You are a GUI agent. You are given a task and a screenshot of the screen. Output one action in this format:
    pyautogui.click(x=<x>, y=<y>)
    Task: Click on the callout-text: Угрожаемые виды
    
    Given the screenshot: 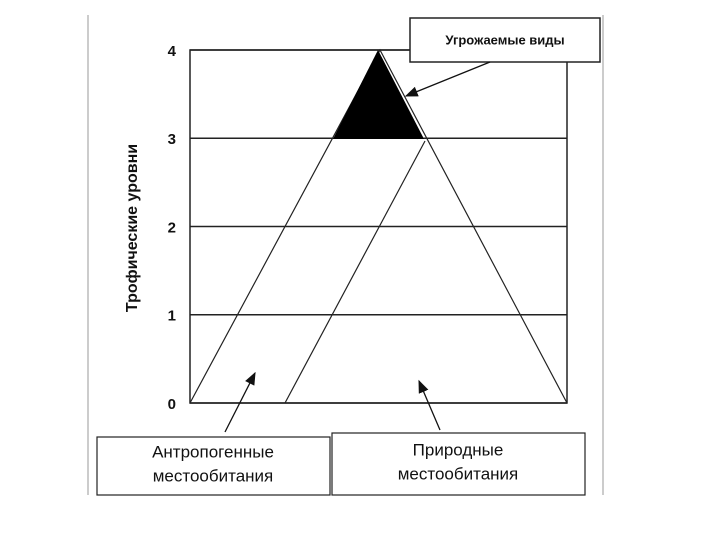 What is the action you would take?
    pyautogui.click(x=504, y=39)
    